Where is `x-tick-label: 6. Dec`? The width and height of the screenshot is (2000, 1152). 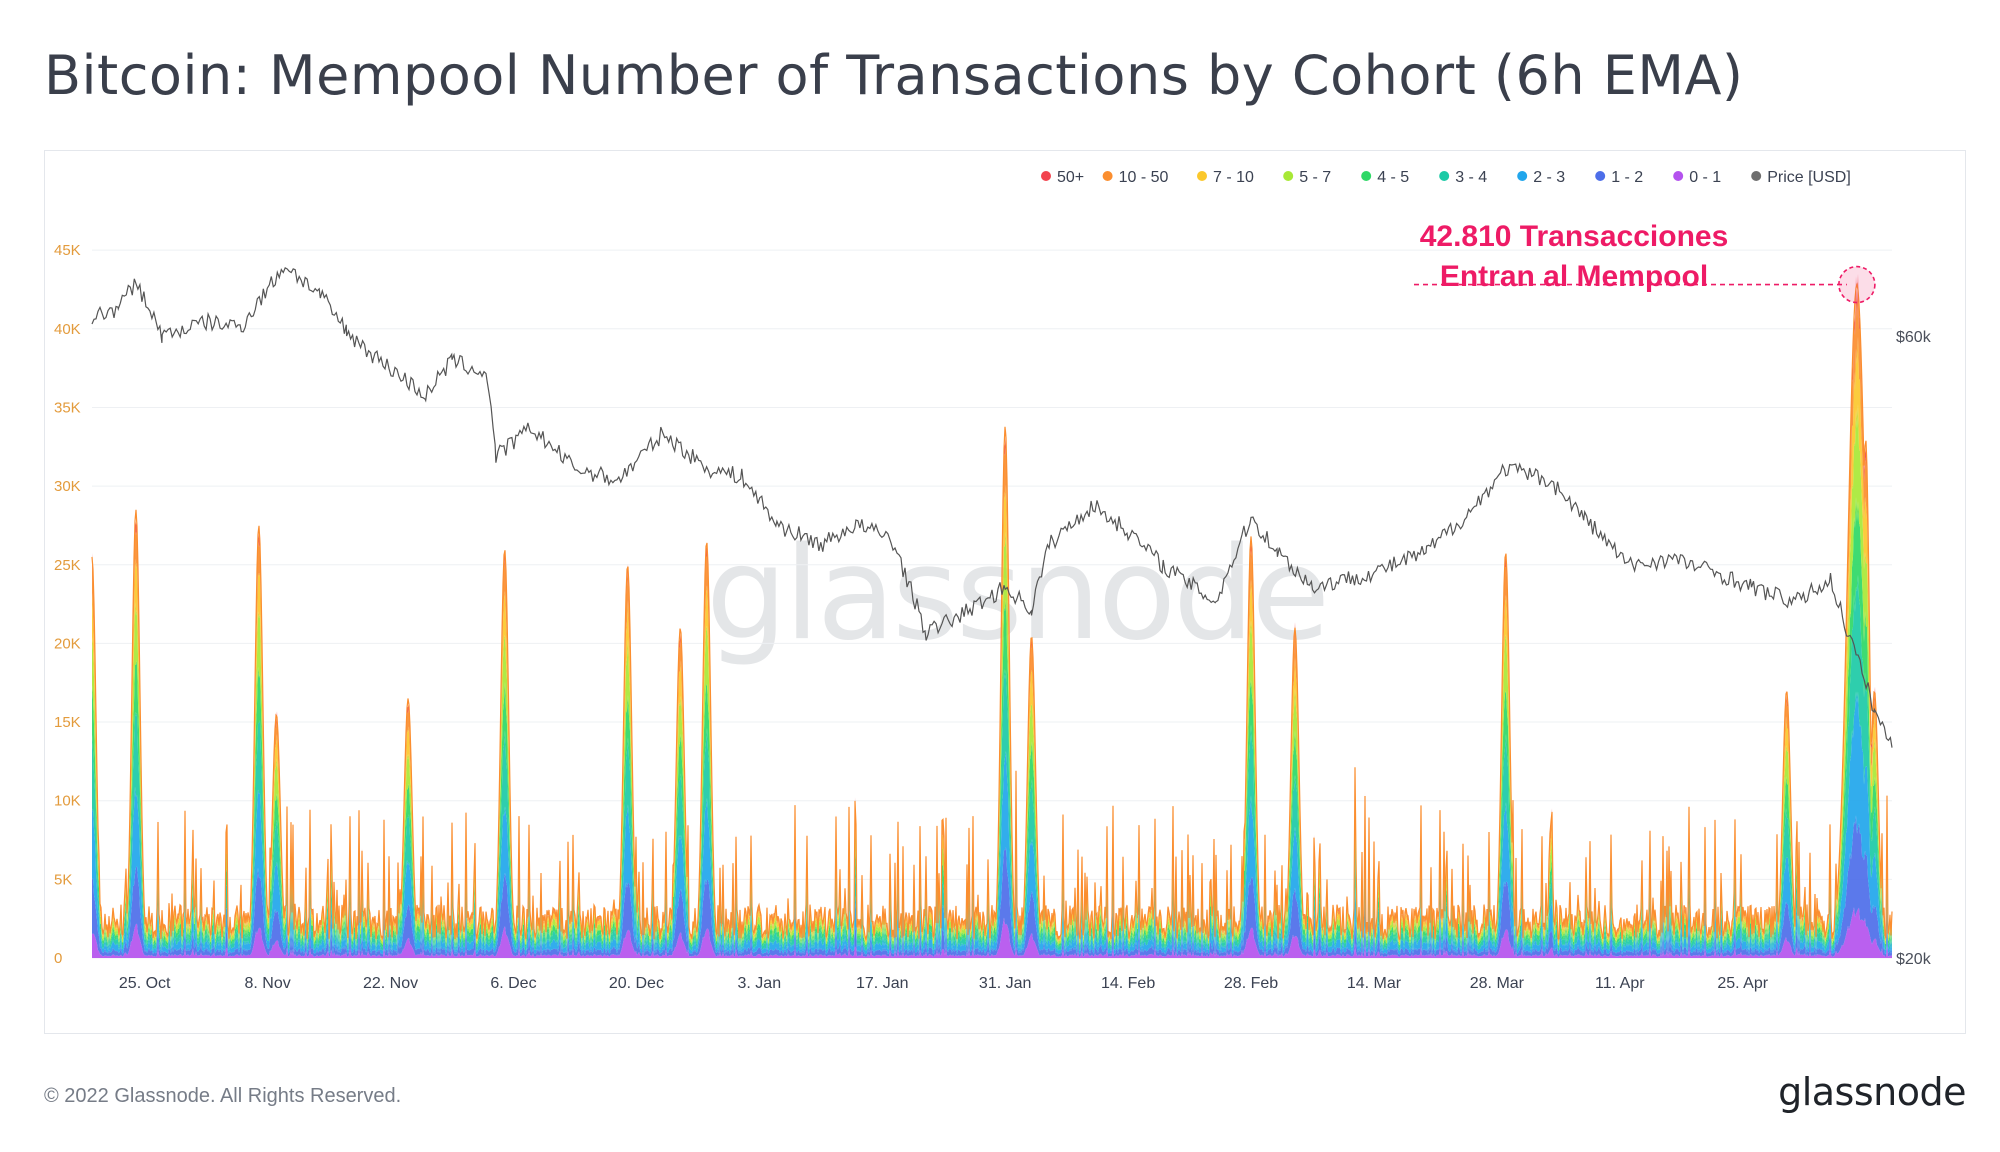
x-tick-label: 6. Dec is located at coordinates (513, 983).